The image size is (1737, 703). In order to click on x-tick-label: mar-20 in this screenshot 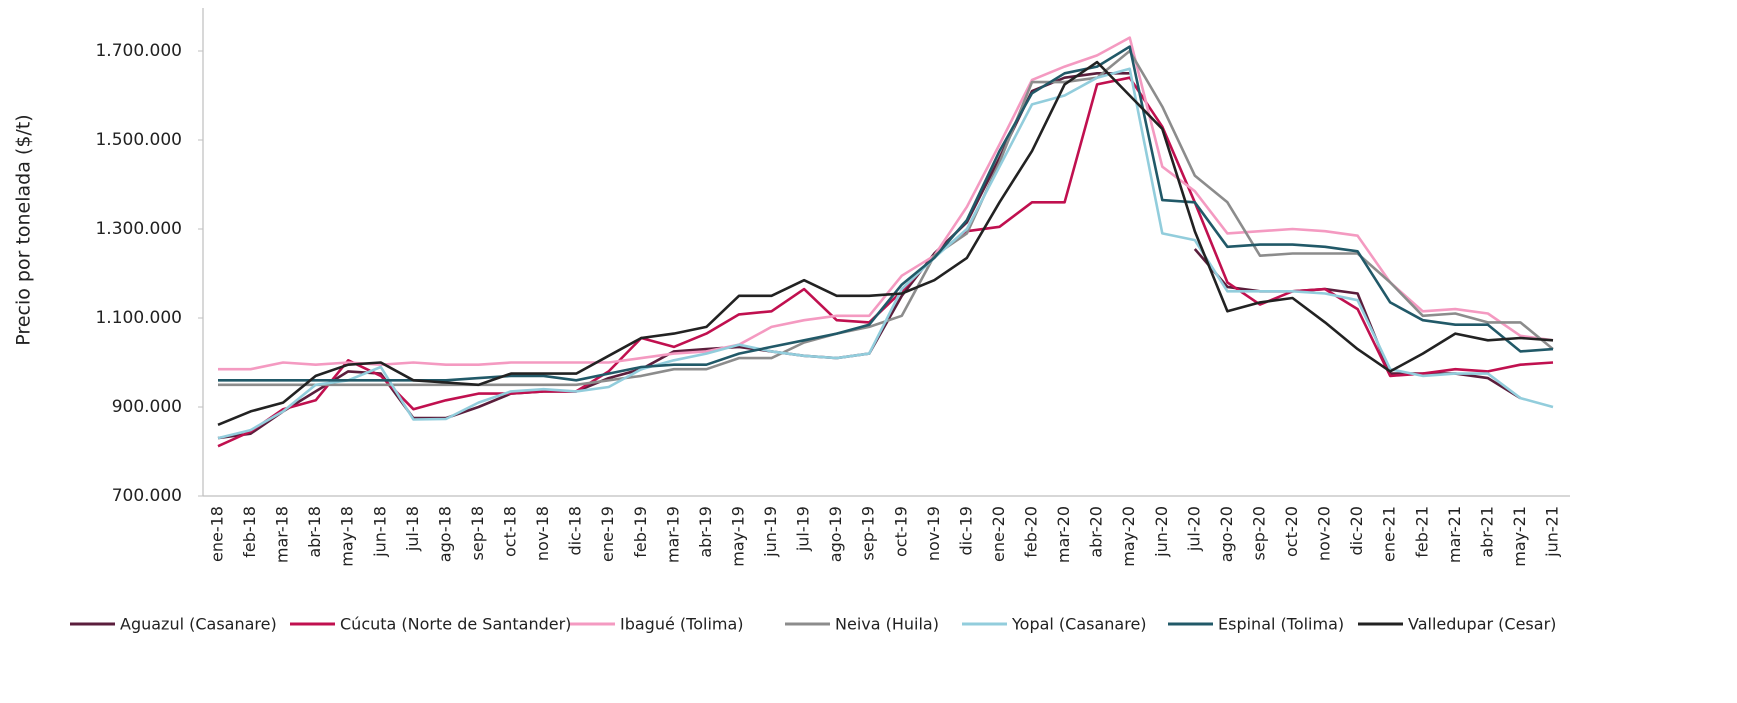, I will do `click(1063, 534)`.